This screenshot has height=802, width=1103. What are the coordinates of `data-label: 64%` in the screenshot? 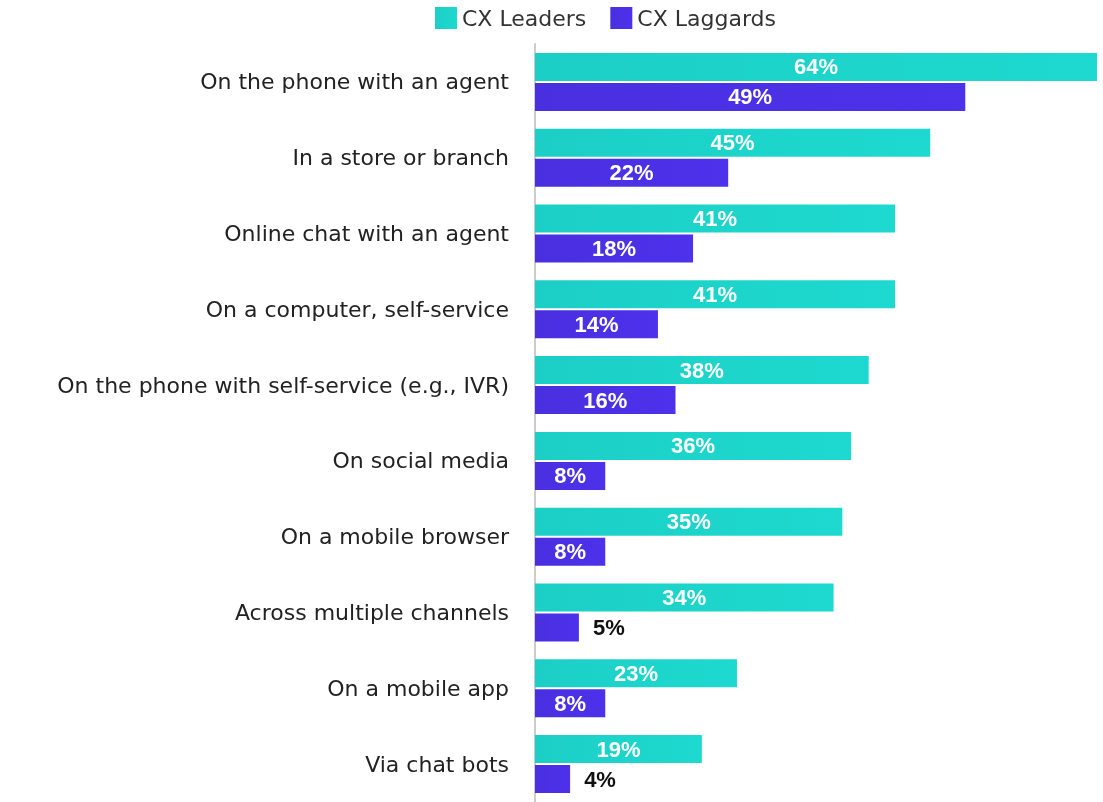 It's located at (816, 67).